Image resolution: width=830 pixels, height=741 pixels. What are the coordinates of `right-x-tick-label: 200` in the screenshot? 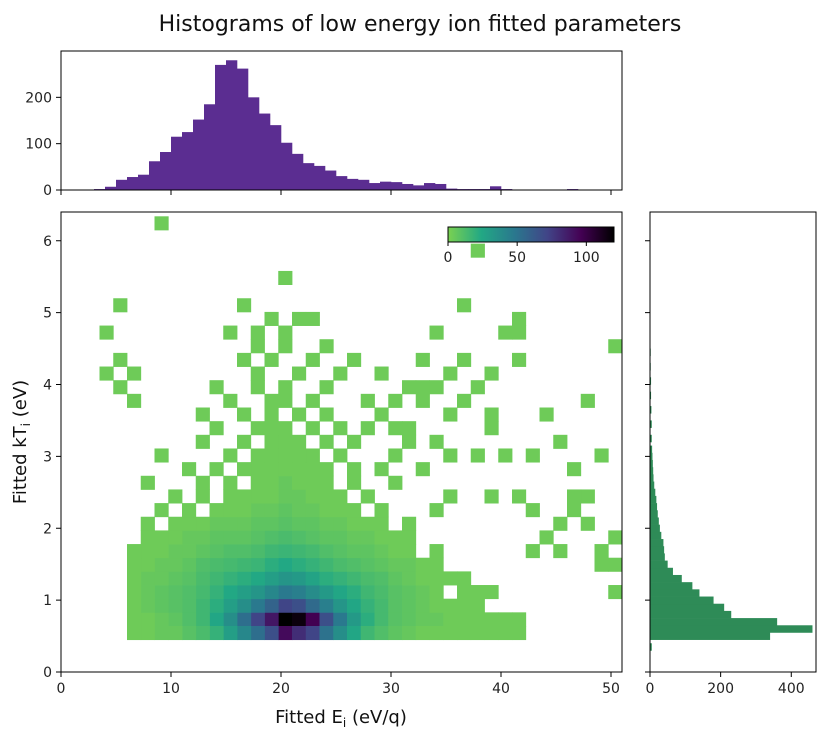 It's located at (720, 689).